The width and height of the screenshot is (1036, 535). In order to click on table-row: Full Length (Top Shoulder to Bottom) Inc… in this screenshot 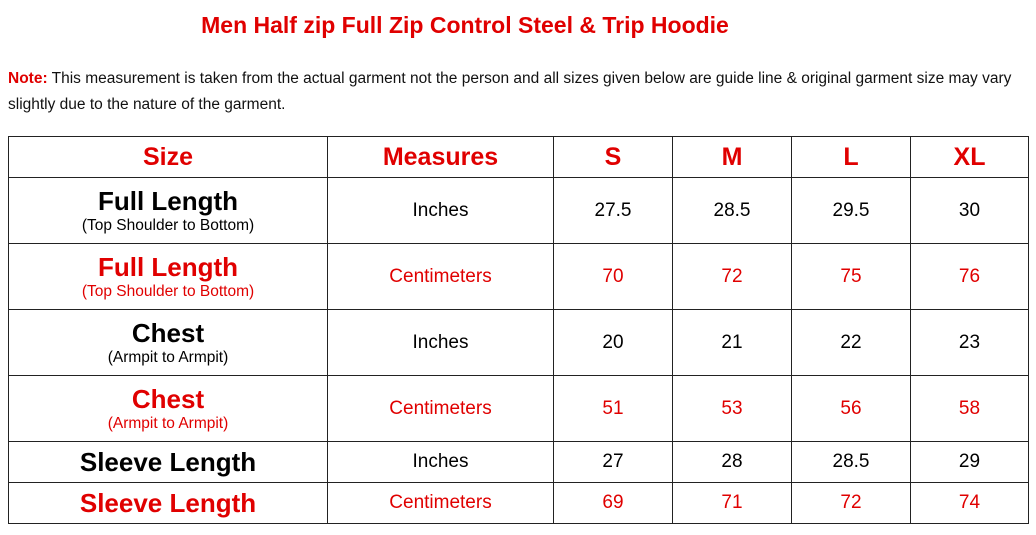, I will do `click(518, 210)`.